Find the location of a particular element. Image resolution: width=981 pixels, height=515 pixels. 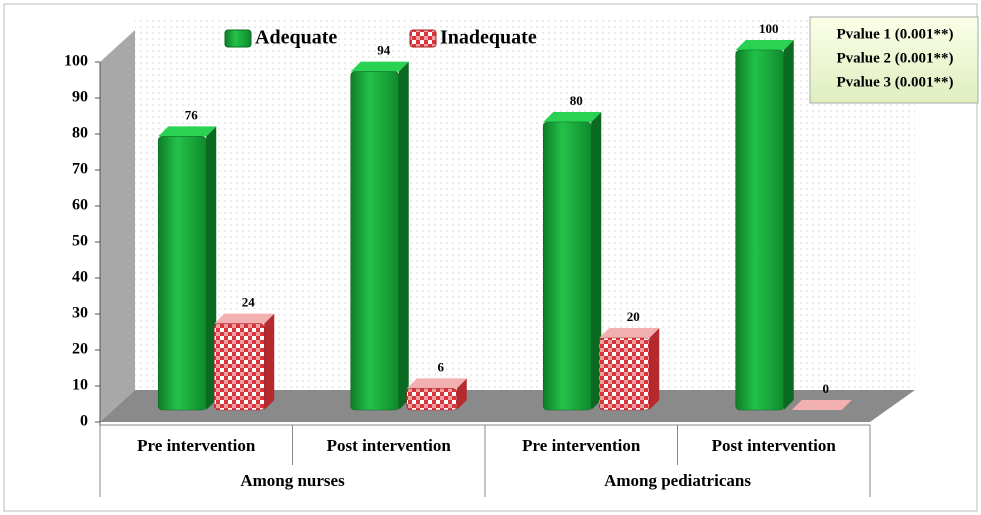

y-tick-label: 20 is located at coordinates (80, 349).